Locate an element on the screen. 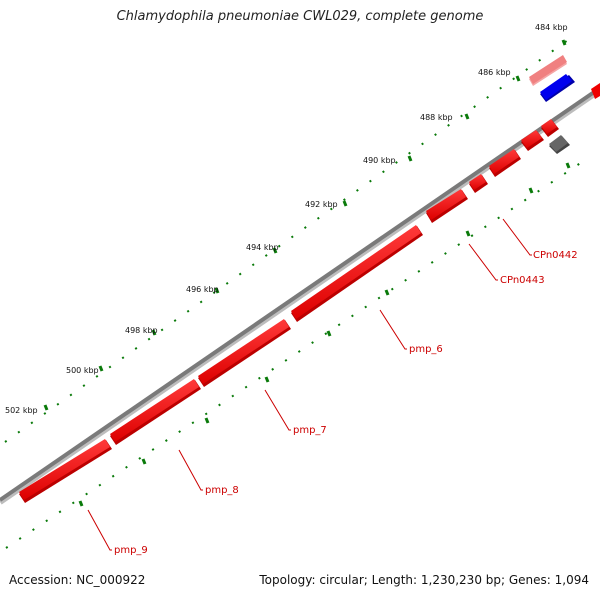 Image resolution: width=600 pixels, height=600 pixels. tick-label-494: 494 kbp is located at coordinates (262, 247).